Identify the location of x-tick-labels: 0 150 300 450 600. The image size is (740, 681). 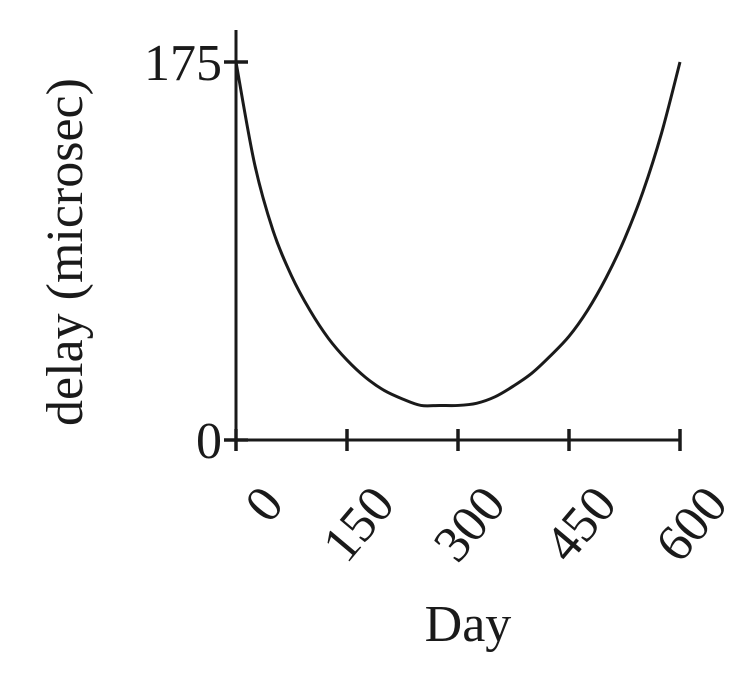
(486, 524).